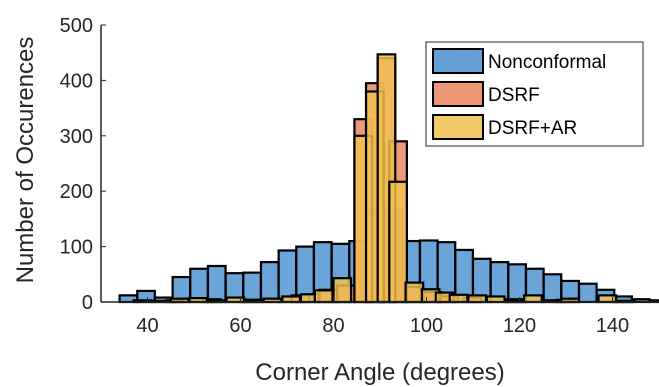 This screenshot has height=387, width=659. Describe the element at coordinates (25, 160) in the screenshot. I see `y-axis-label: Number of Occurences` at that location.